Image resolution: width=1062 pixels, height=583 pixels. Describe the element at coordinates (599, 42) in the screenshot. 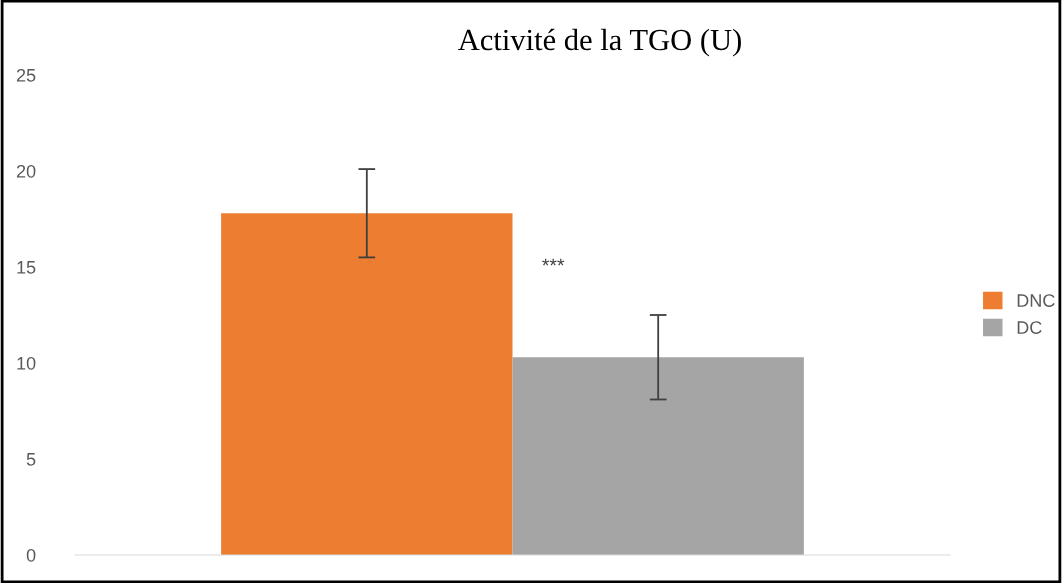

I see `chart-title: Activité de la TGO (U)` at that location.